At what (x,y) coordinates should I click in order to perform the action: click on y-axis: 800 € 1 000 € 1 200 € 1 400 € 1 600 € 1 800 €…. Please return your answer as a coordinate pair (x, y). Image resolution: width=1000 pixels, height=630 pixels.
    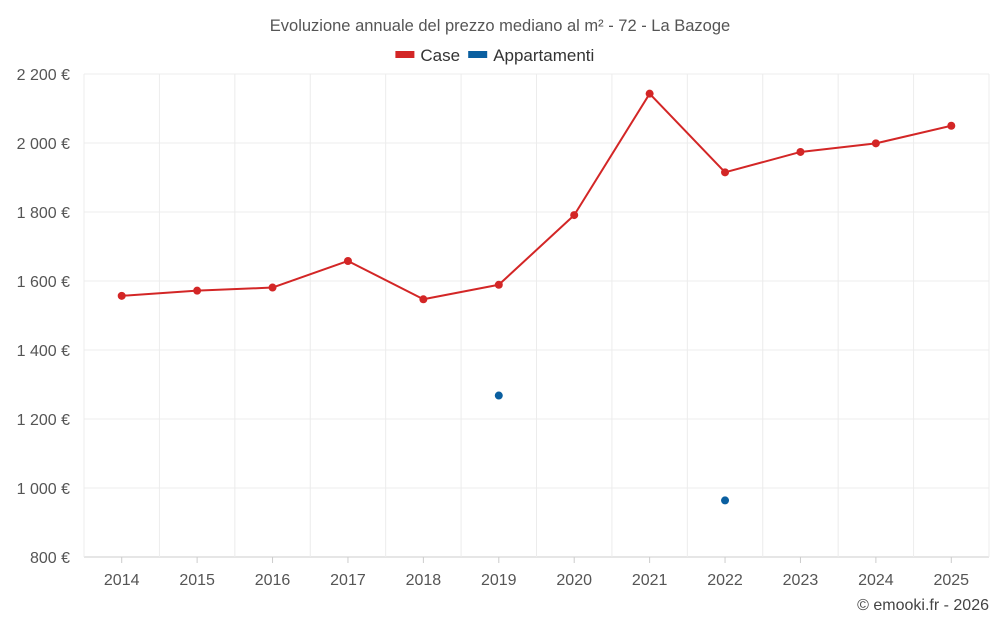
    Looking at the image, I should click on (43, 317).